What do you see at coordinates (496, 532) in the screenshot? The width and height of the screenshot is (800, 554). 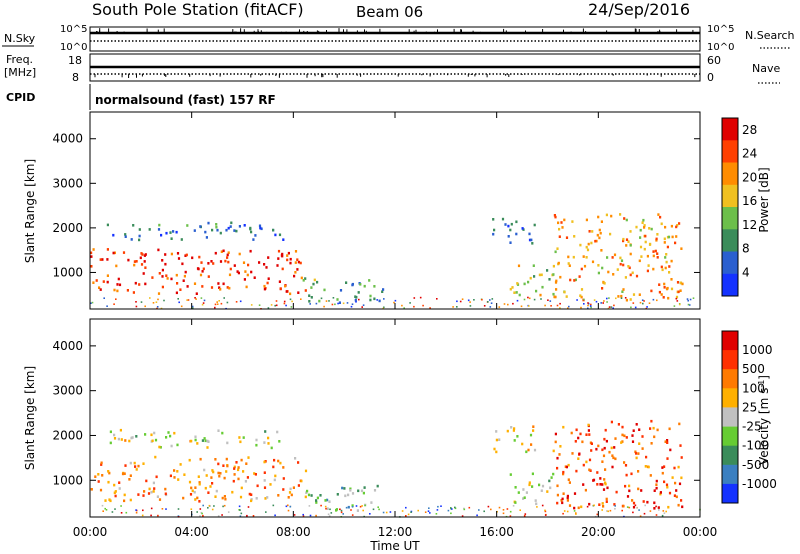 I see `xtick-label: 16:00` at bounding box center [496, 532].